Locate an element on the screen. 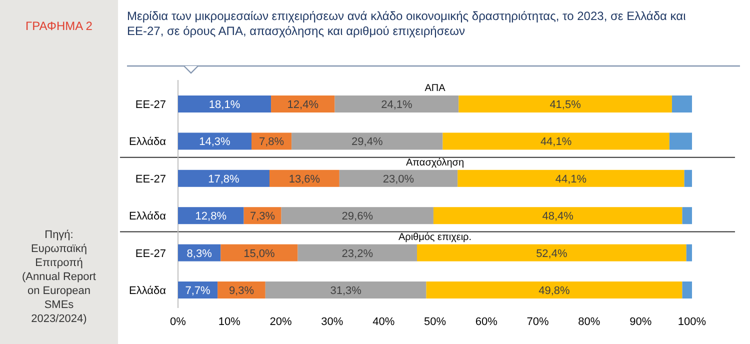 Image resolution: width=750 pixels, height=344 pixels. text: ΓΡΑΦΗΜΑ 2 is located at coordinates (59, 26).